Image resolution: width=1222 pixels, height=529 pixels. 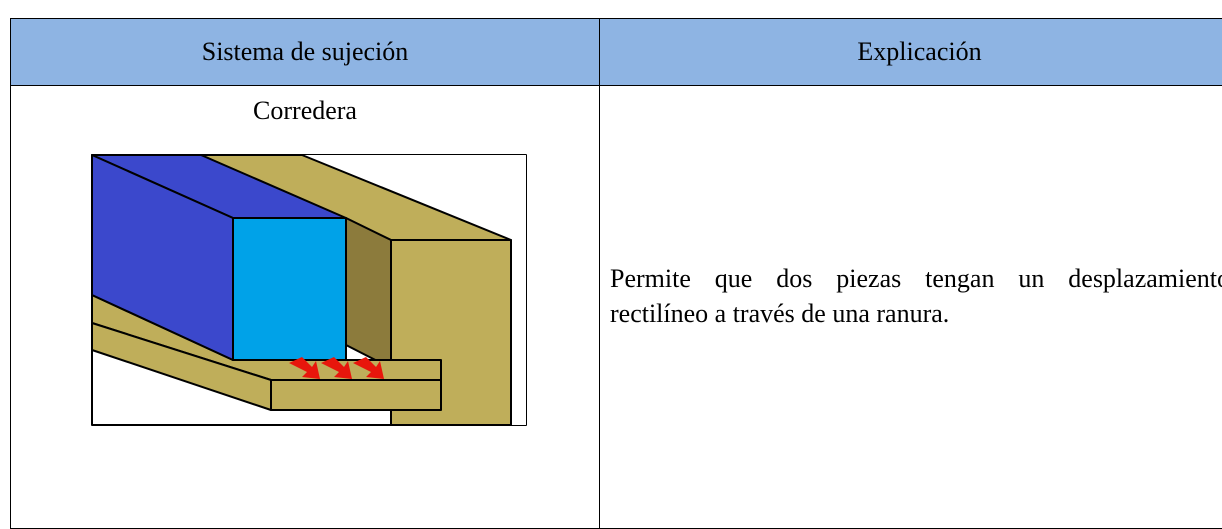 What do you see at coordinates (305, 52) in the screenshot?
I see `header-cell: Sistema de sujeción` at bounding box center [305, 52].